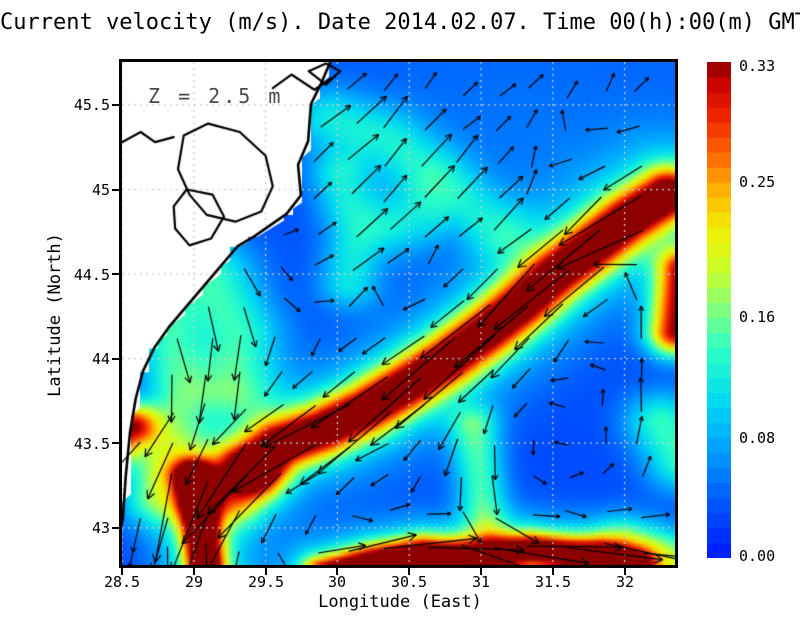 The height and width of the screenshot is (618, 800). Describe the element at coordinates (719, 310) in the screenshot. I see `colorbar` at that location.